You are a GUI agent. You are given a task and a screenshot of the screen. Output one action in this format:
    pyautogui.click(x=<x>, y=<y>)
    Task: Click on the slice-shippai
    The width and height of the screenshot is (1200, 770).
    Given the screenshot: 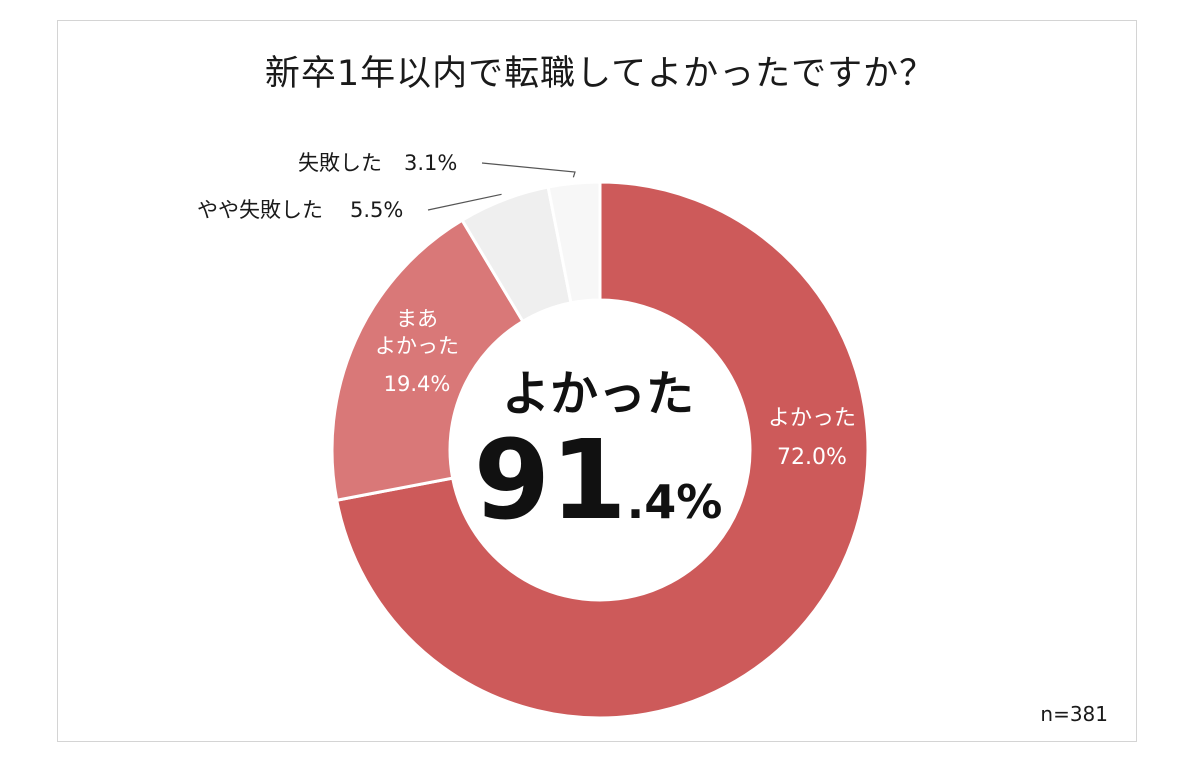 What is the action you would take?
    pyautogui.click(x=574, y=242)
    